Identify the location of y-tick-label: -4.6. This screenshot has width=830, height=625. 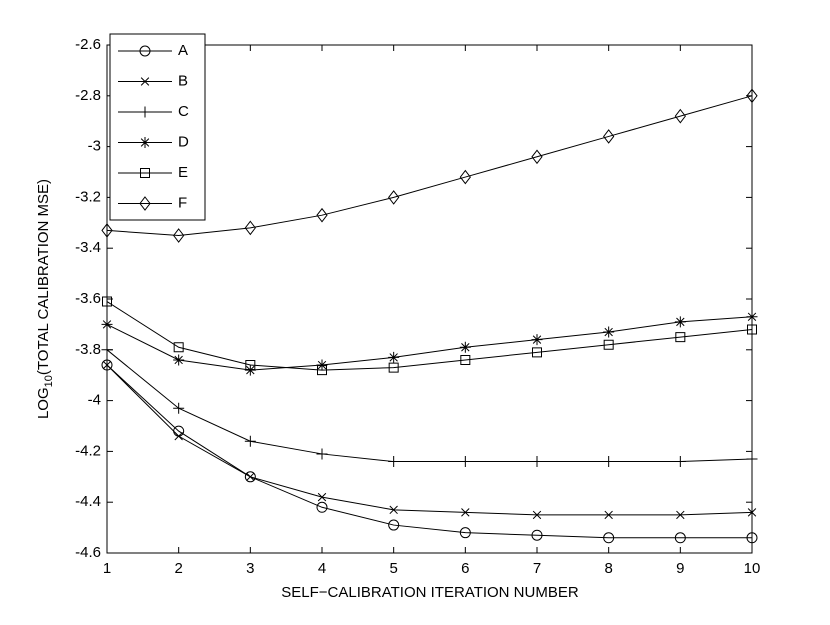
(88, 552).